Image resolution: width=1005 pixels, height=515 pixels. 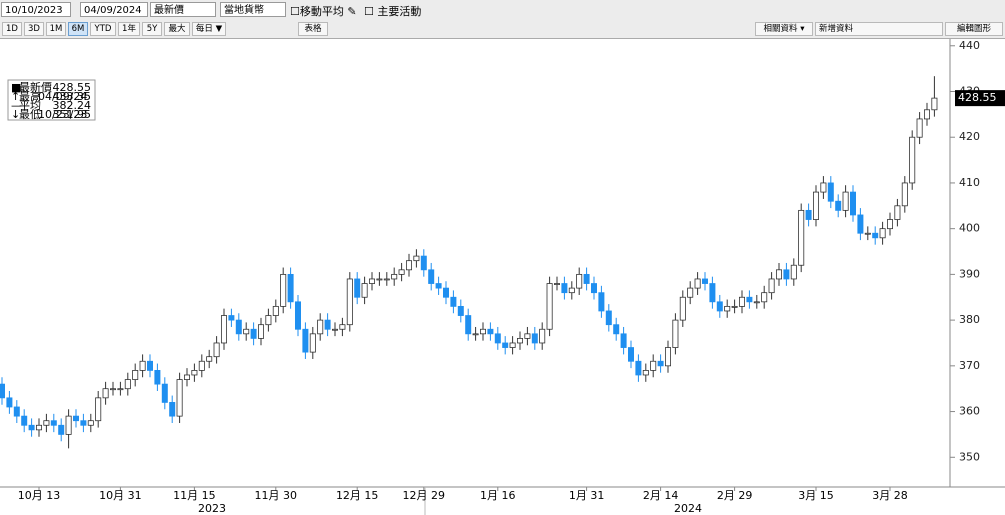 I want to click on range-button: 每日 ▼, so click(x=209, y=29).